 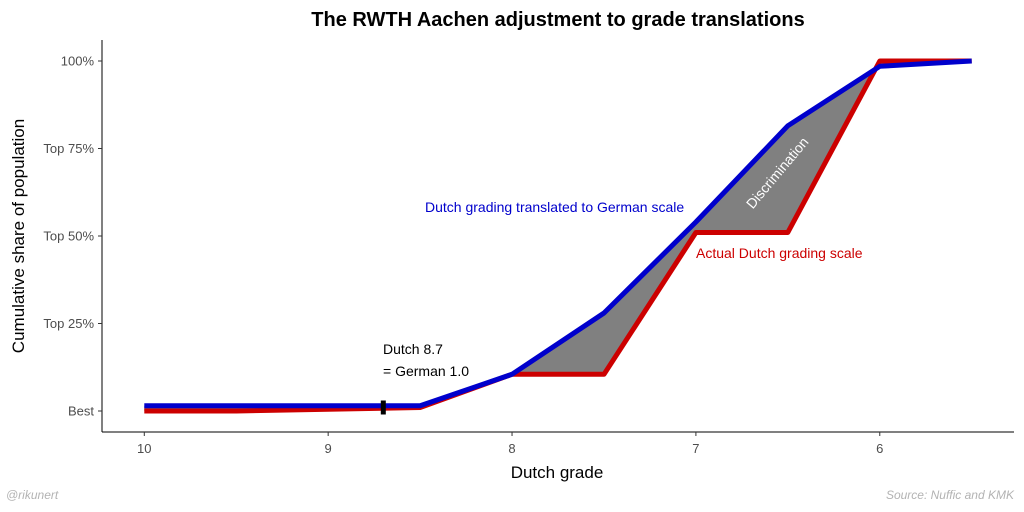 I want to click on y-tick-label: 100%, so click(x=78, y=61).